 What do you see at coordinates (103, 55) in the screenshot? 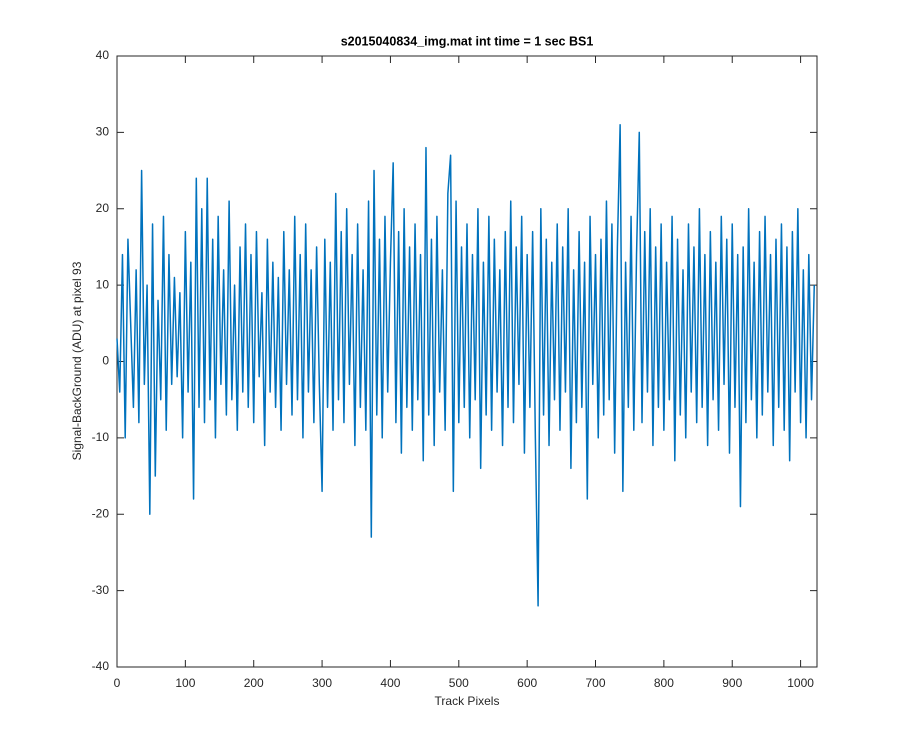
I see `y-tick-label: 40` at bounding box center [103, 55].